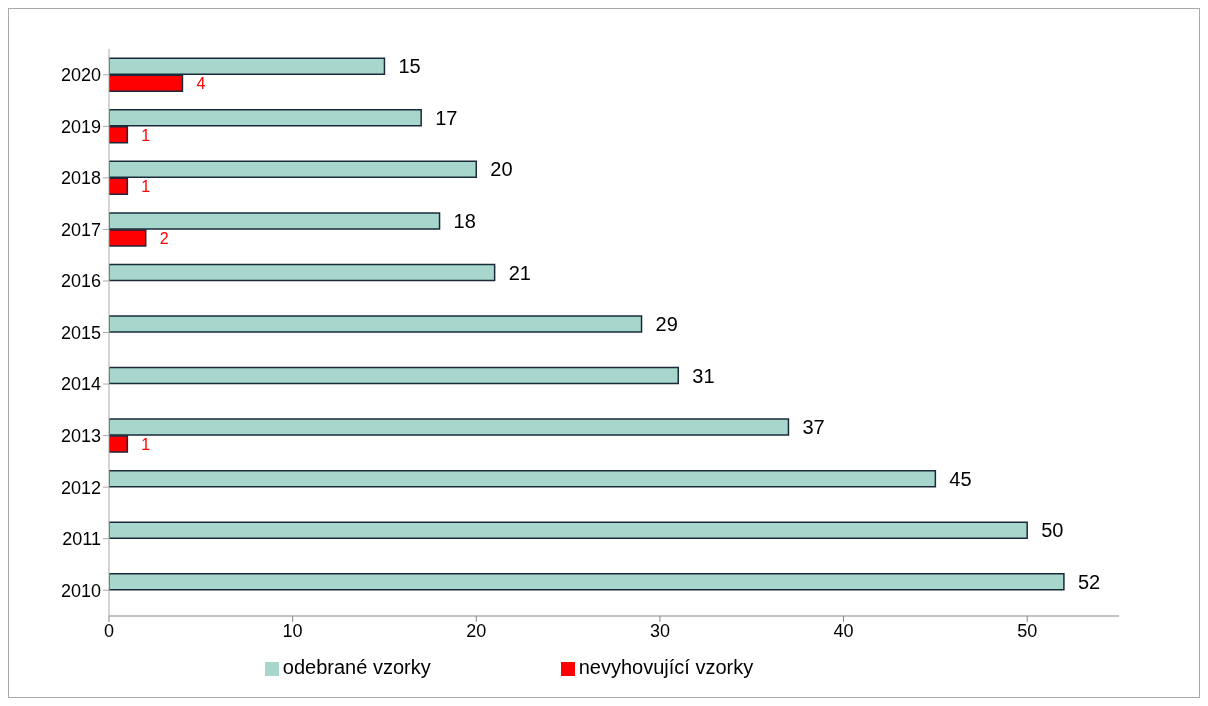  Describe the element at coordinates (813, 427) in the screenshot. I see `data-label: 37` at that location.